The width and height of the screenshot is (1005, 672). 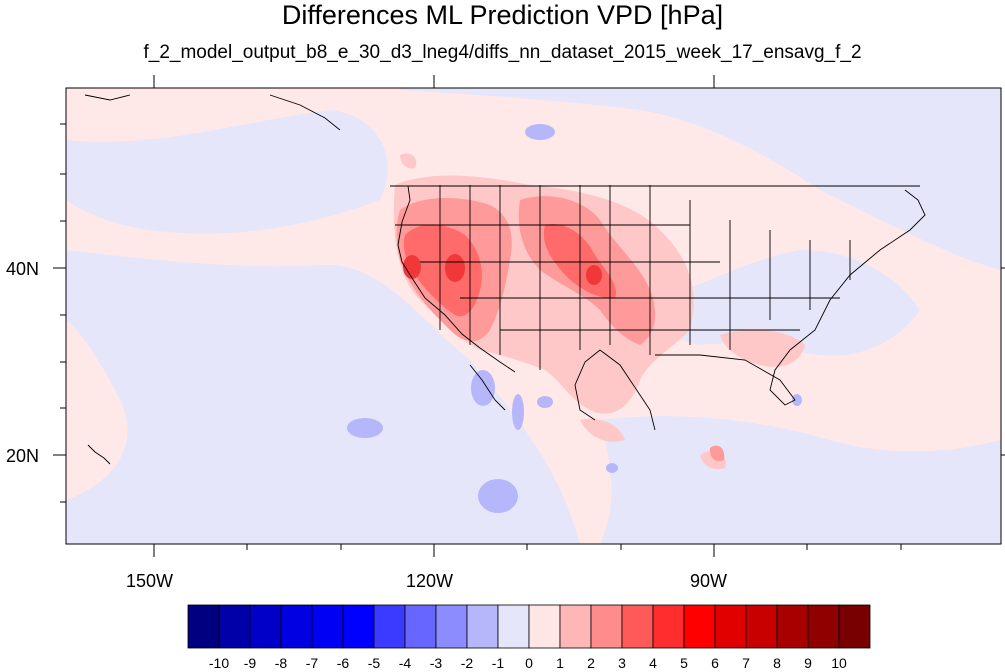 I want to click on colorbar-label: 1, so click(x=560, y=663).